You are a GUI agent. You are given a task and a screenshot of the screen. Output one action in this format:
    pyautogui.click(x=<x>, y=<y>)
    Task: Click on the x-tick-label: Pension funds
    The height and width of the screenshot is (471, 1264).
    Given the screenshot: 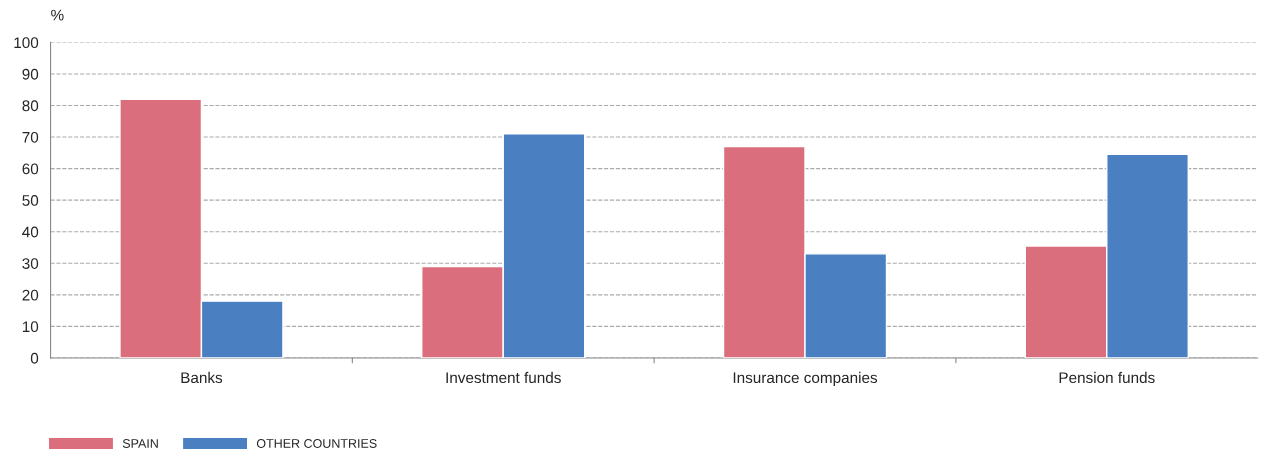 What is the action you would take?
    pyautogui.click(x=1107, y=377)
    